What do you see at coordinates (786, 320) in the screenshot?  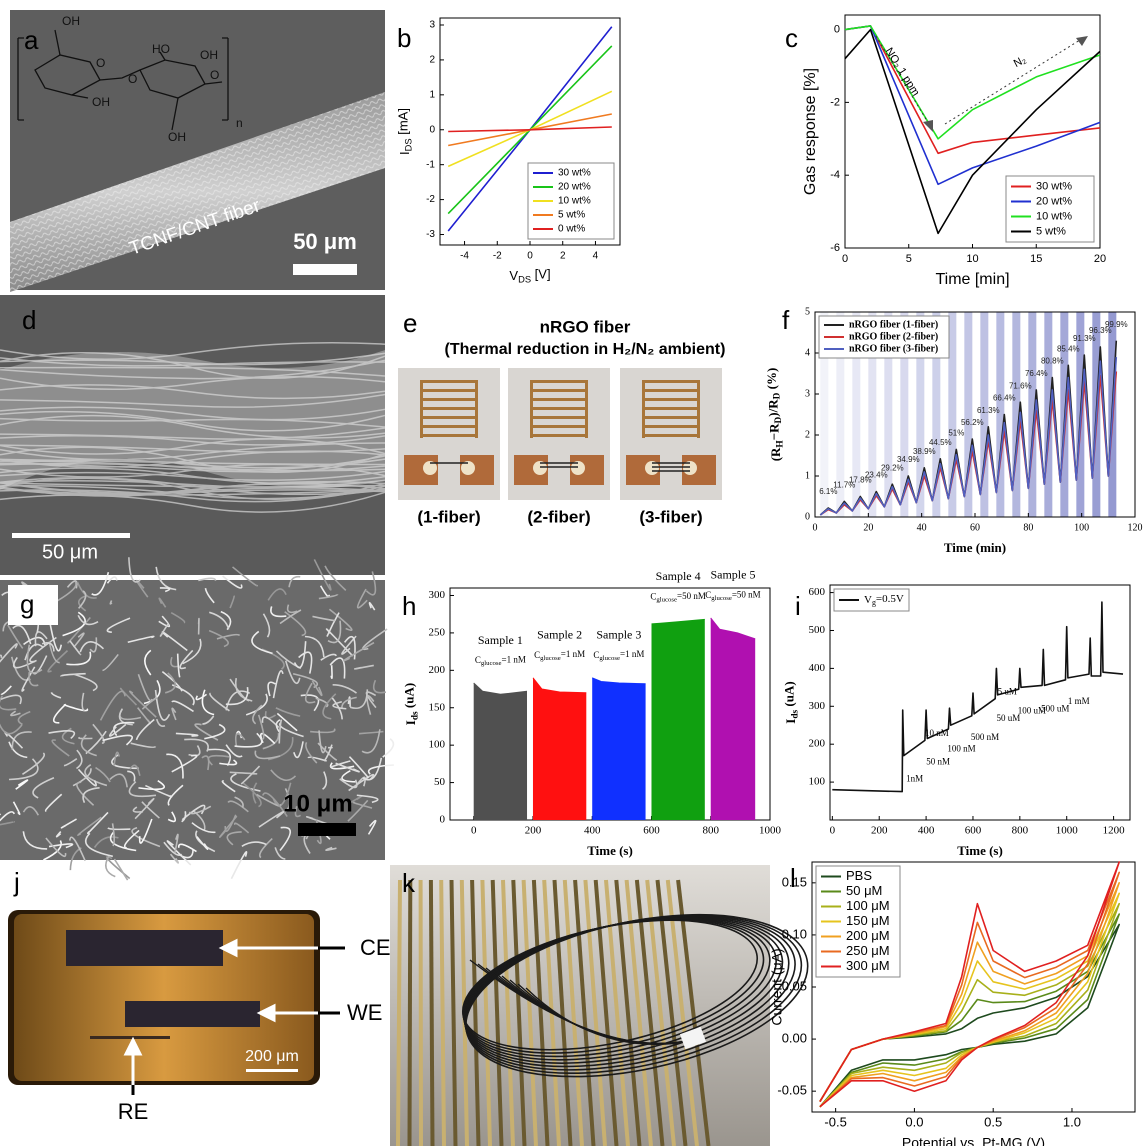 I see `panel-label: f` at bounding box center [786, 320].